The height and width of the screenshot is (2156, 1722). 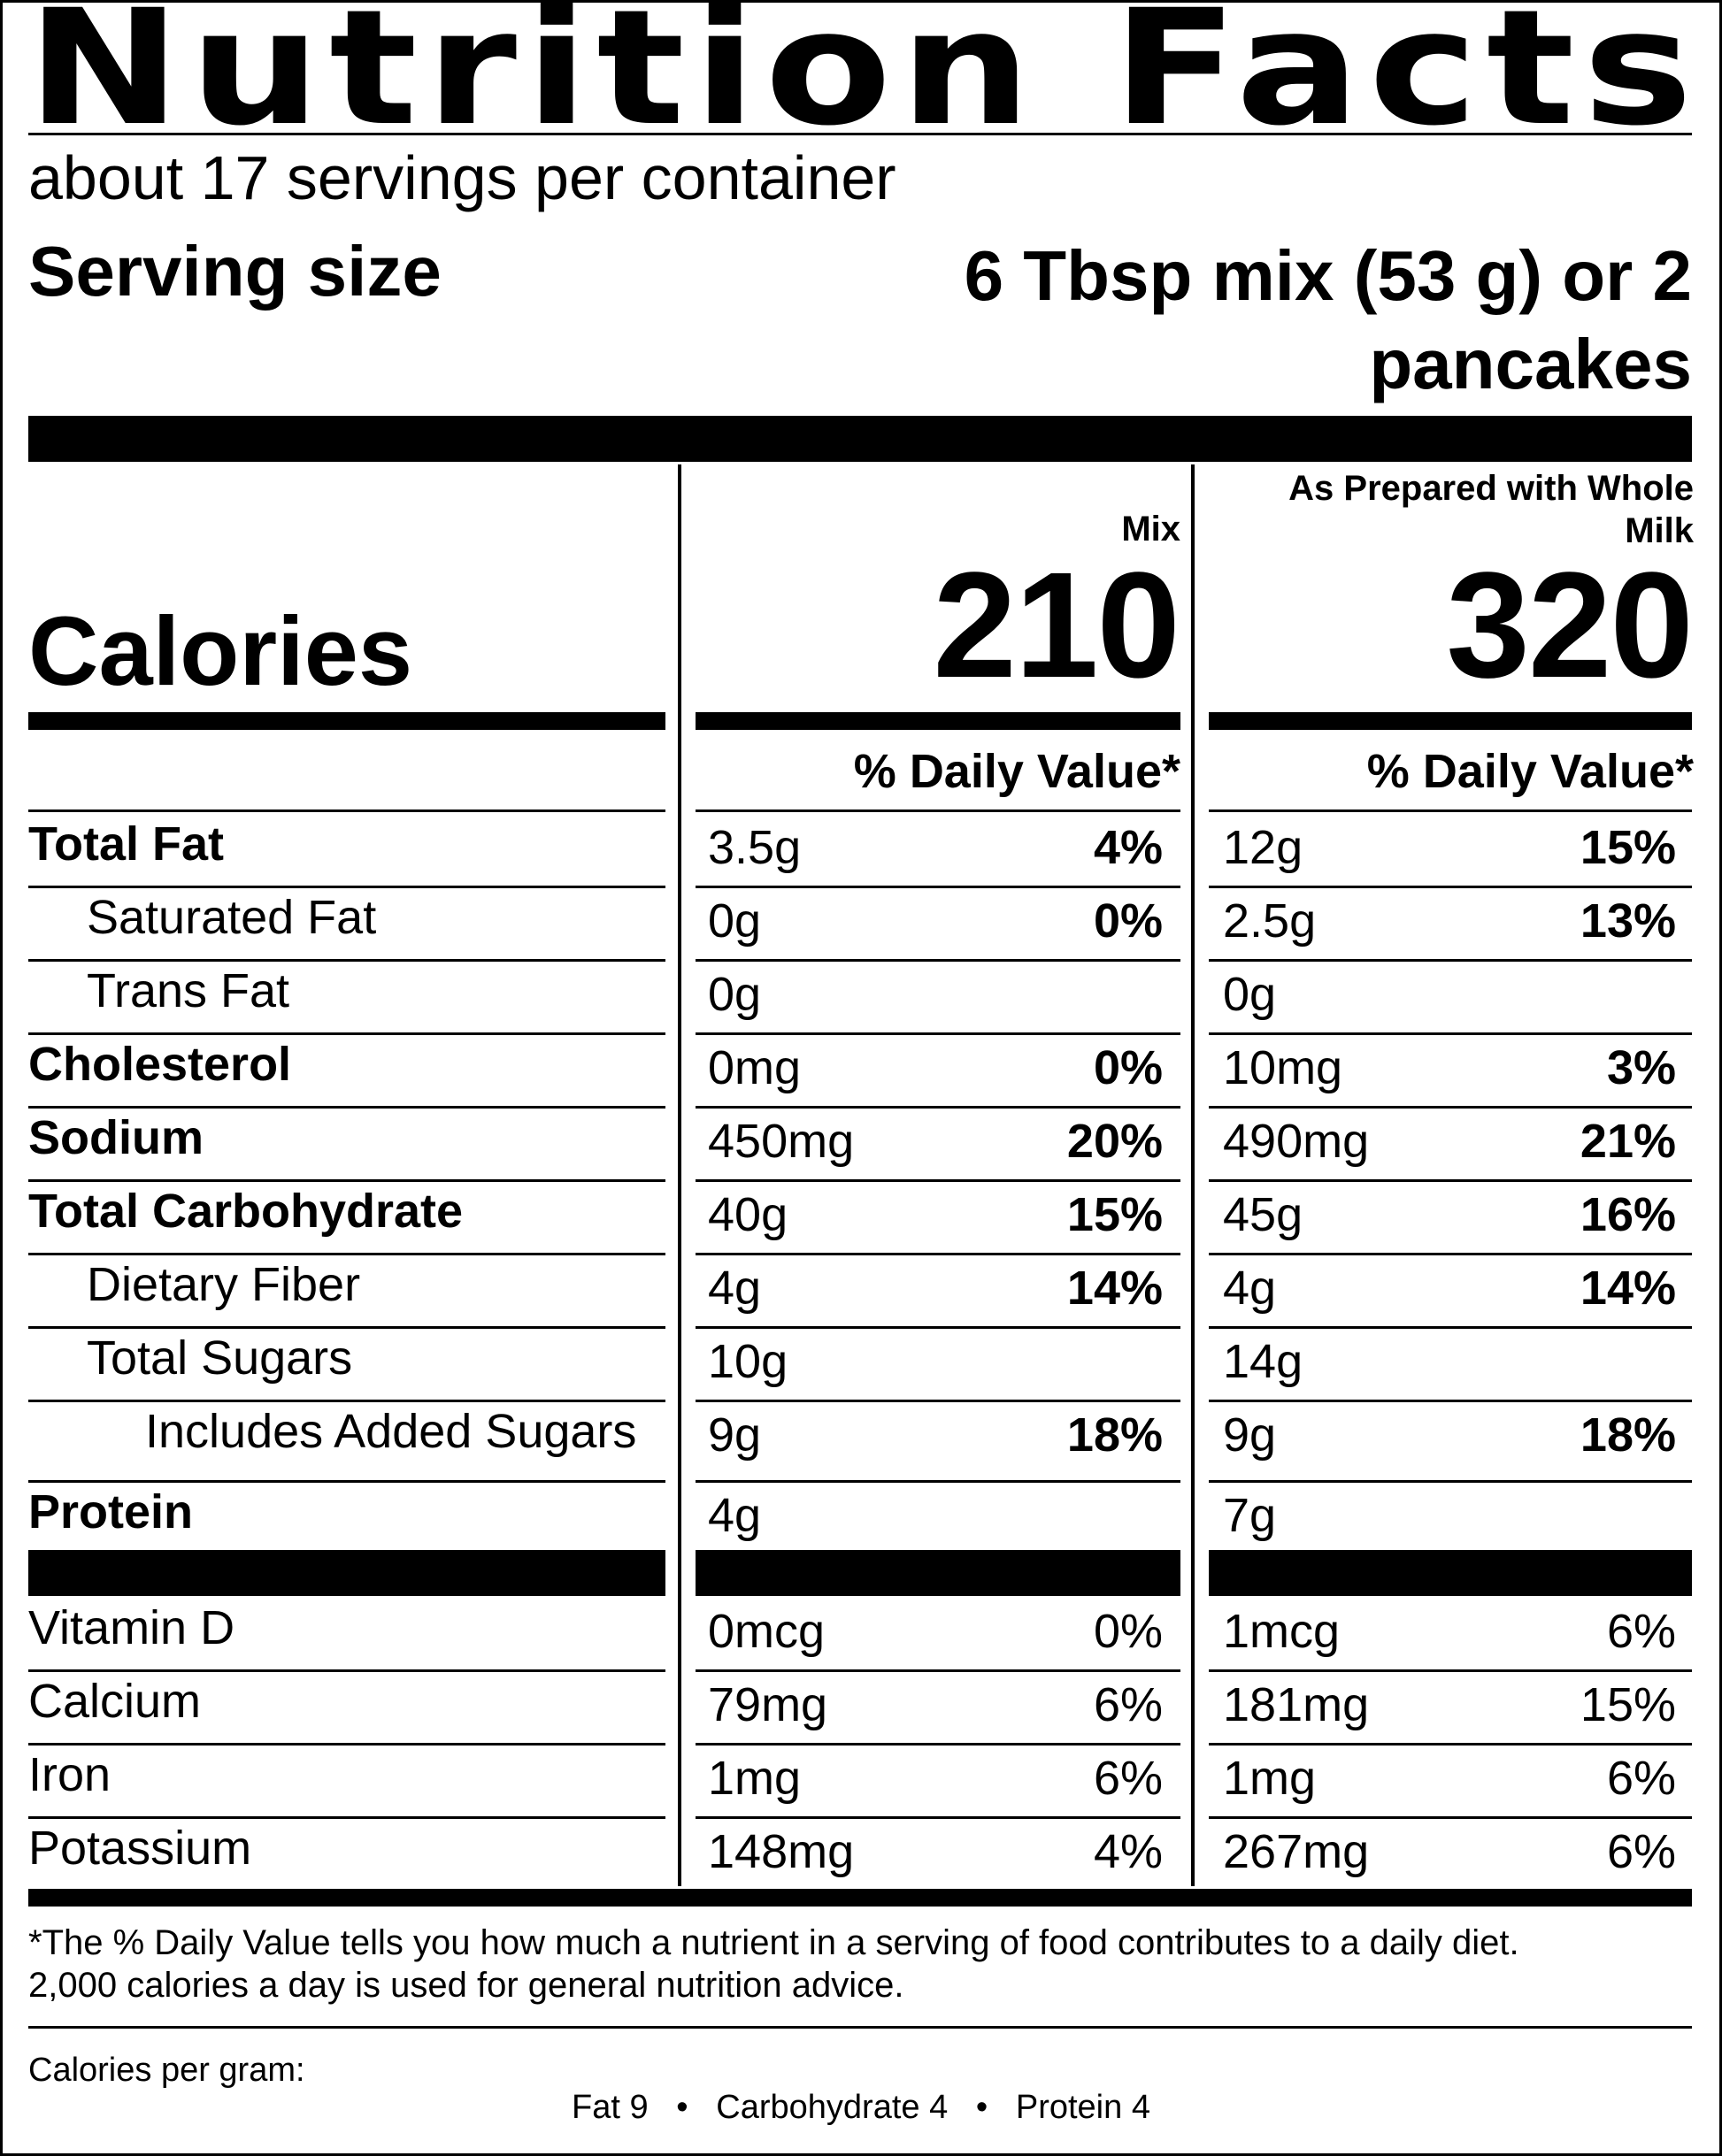 I want to click on nutrient-name: Iron, so click(x=70, y=1775).